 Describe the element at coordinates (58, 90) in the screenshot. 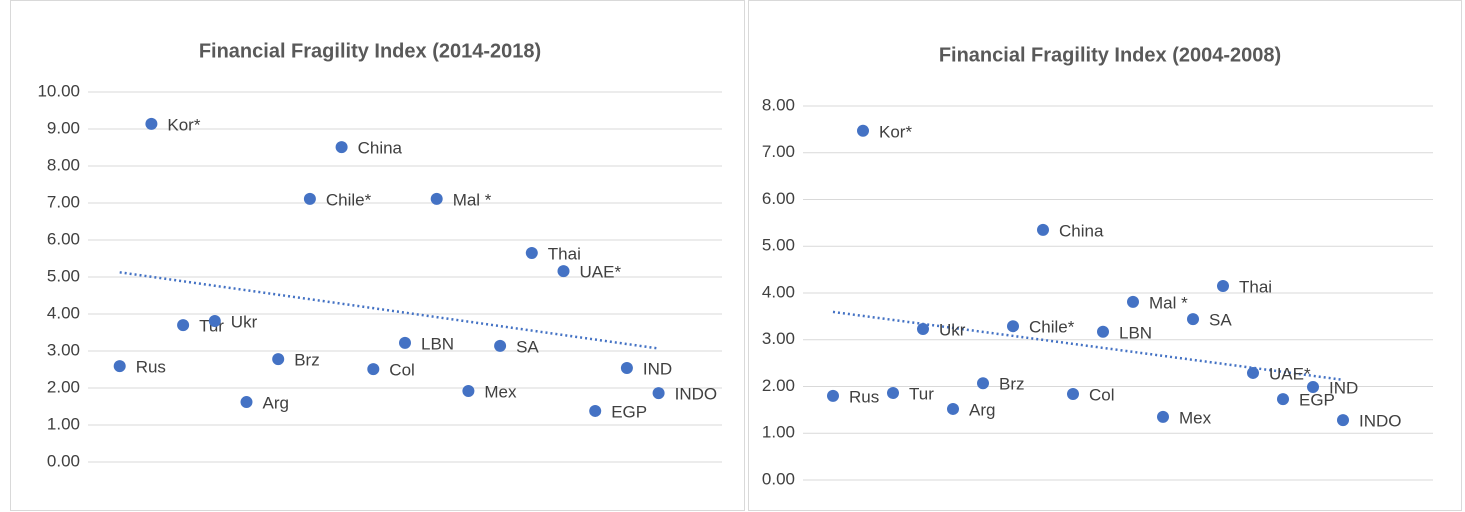

I see `y-tick-label: 10.00` at that location.